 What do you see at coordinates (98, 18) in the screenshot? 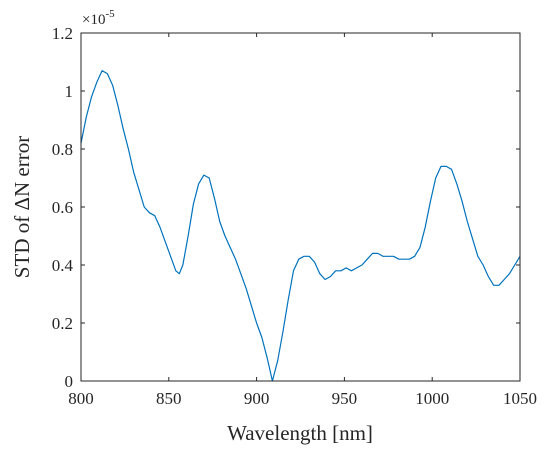
I see `y-exponent: ×10⁻⁵` at bounding box center [98, 18].